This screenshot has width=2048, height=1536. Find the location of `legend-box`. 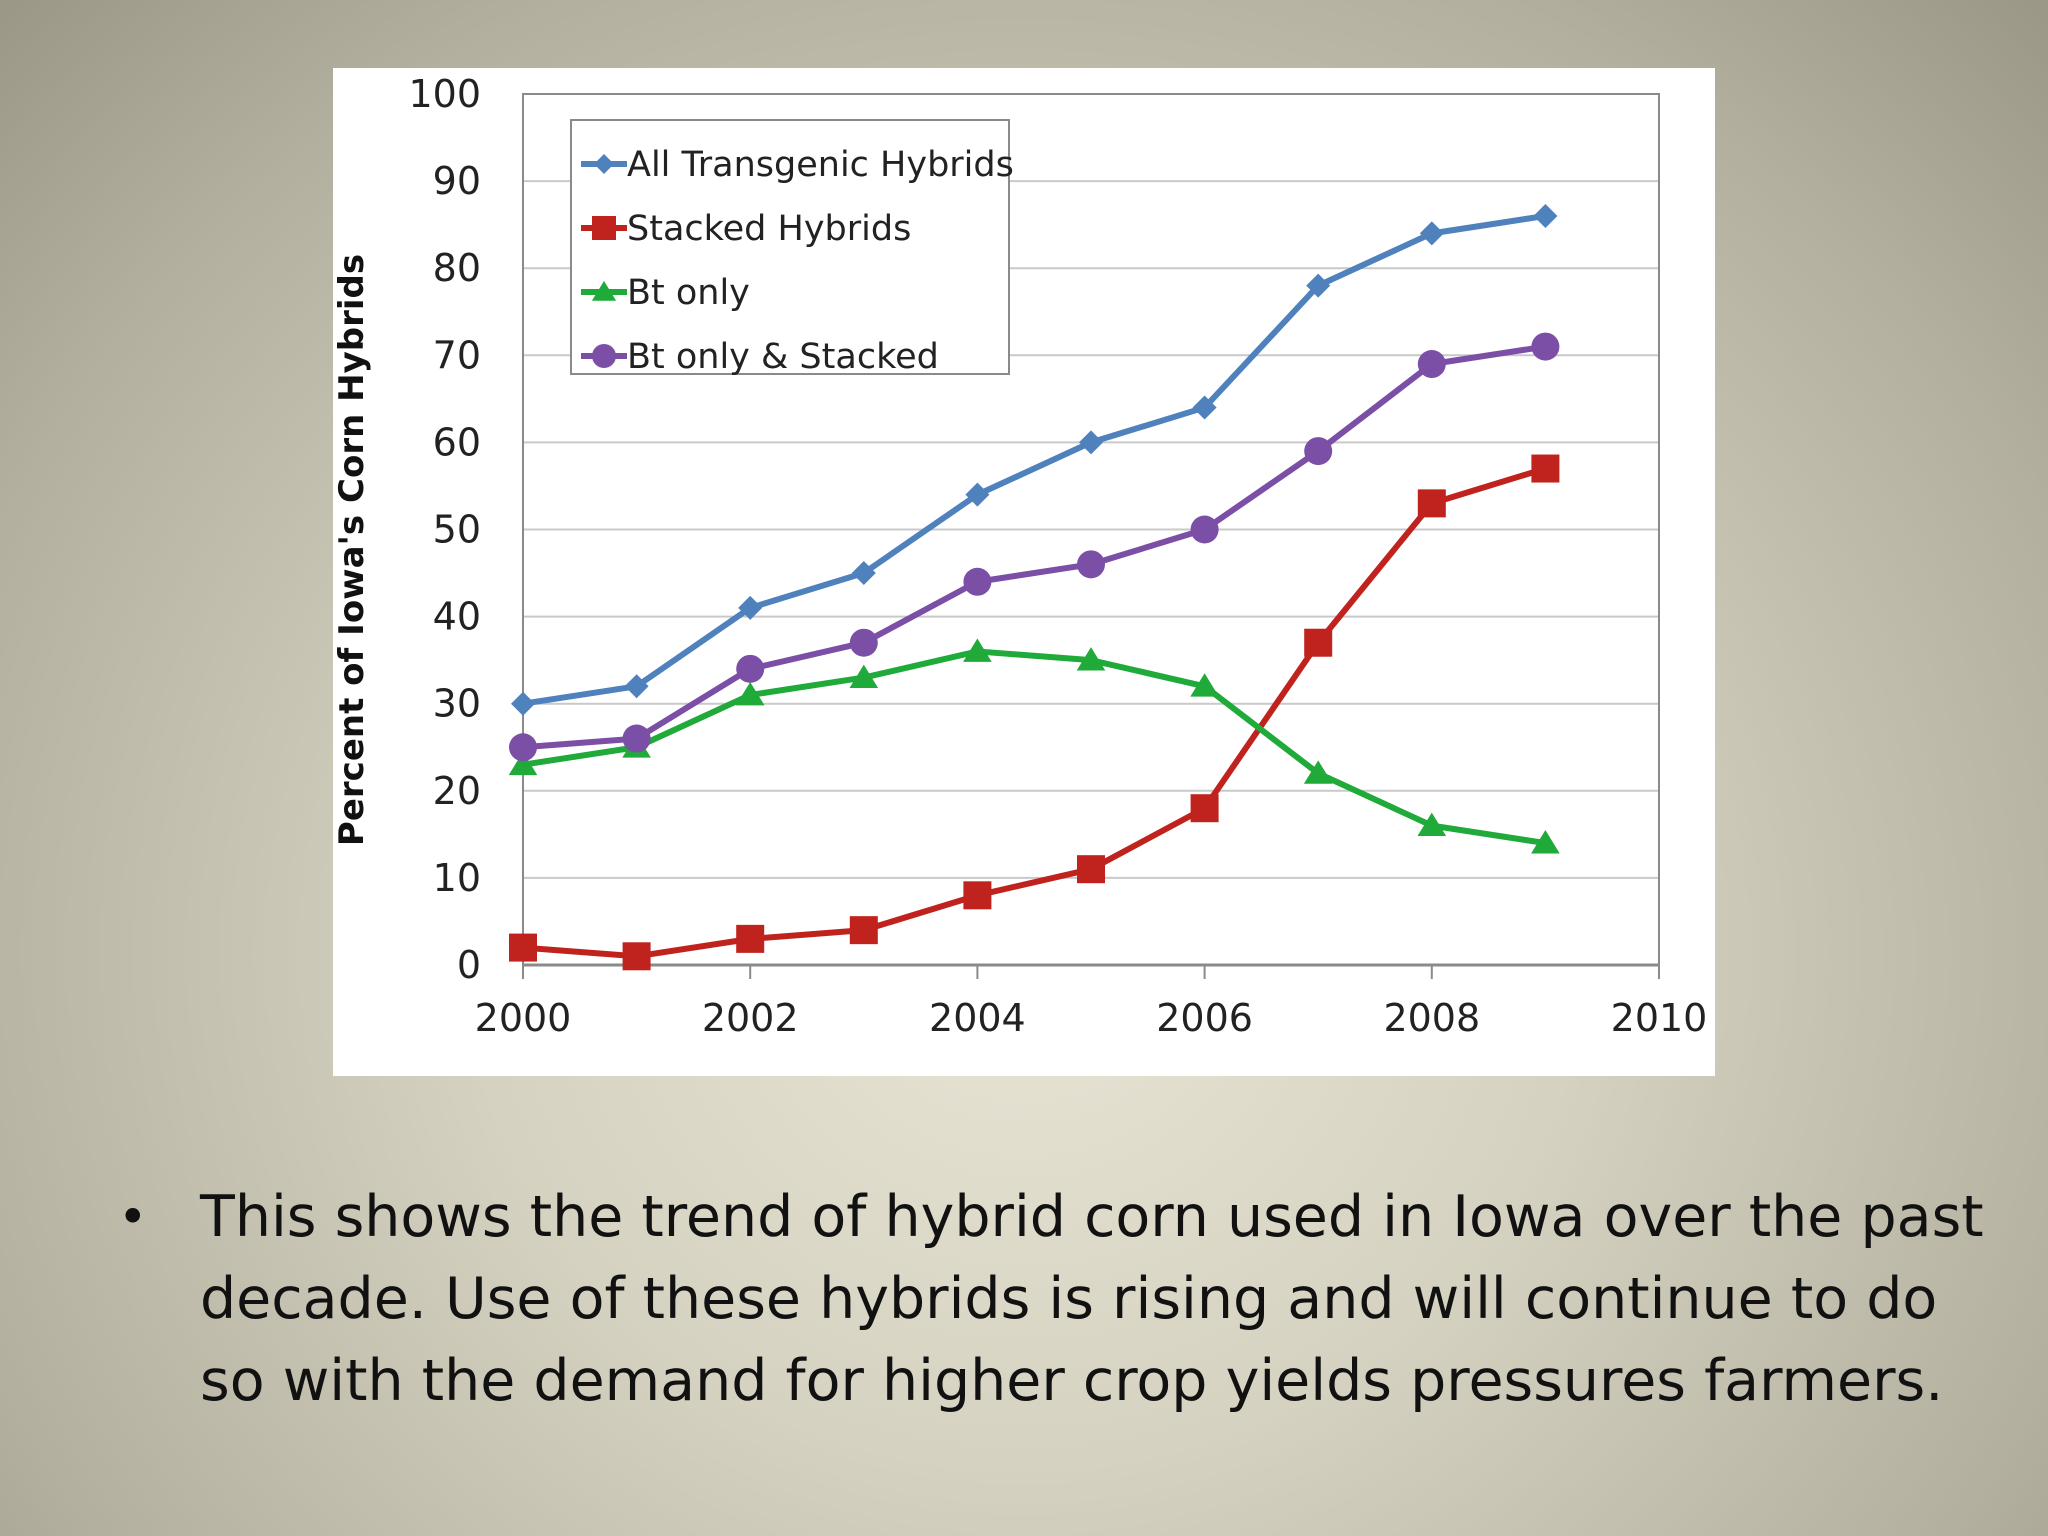

legend-box is located at coordinates (790, 247).